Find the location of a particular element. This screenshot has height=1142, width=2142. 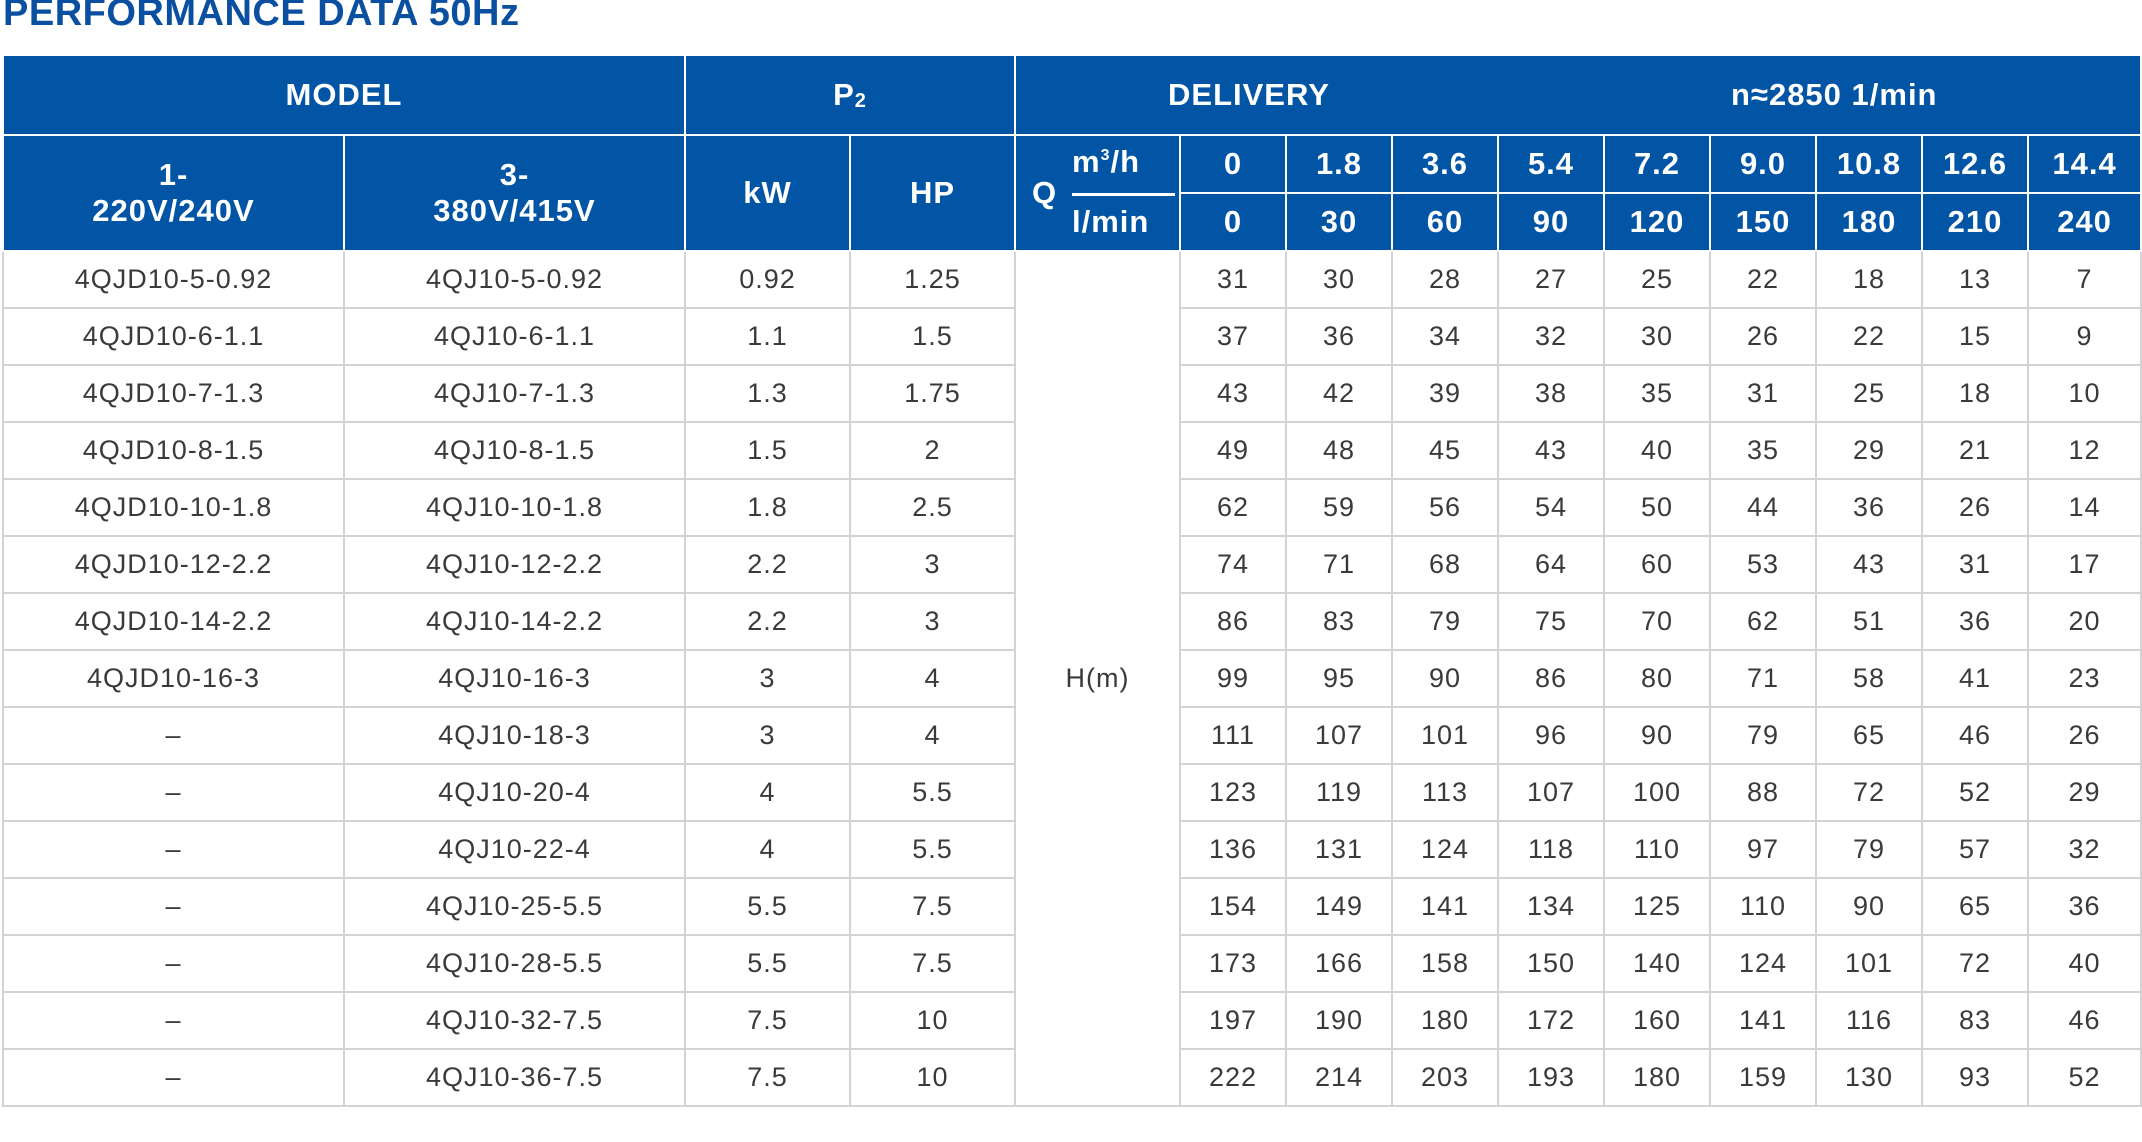

head-value-cell: 51 is located at coordinates (1869, 621).